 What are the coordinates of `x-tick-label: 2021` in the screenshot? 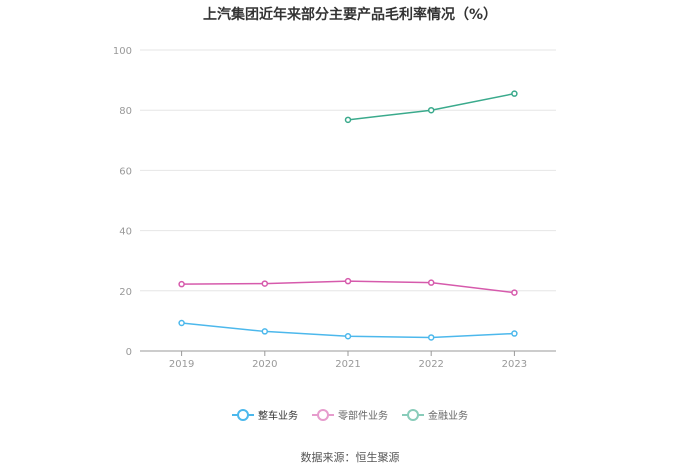 It's located at (347, 364).